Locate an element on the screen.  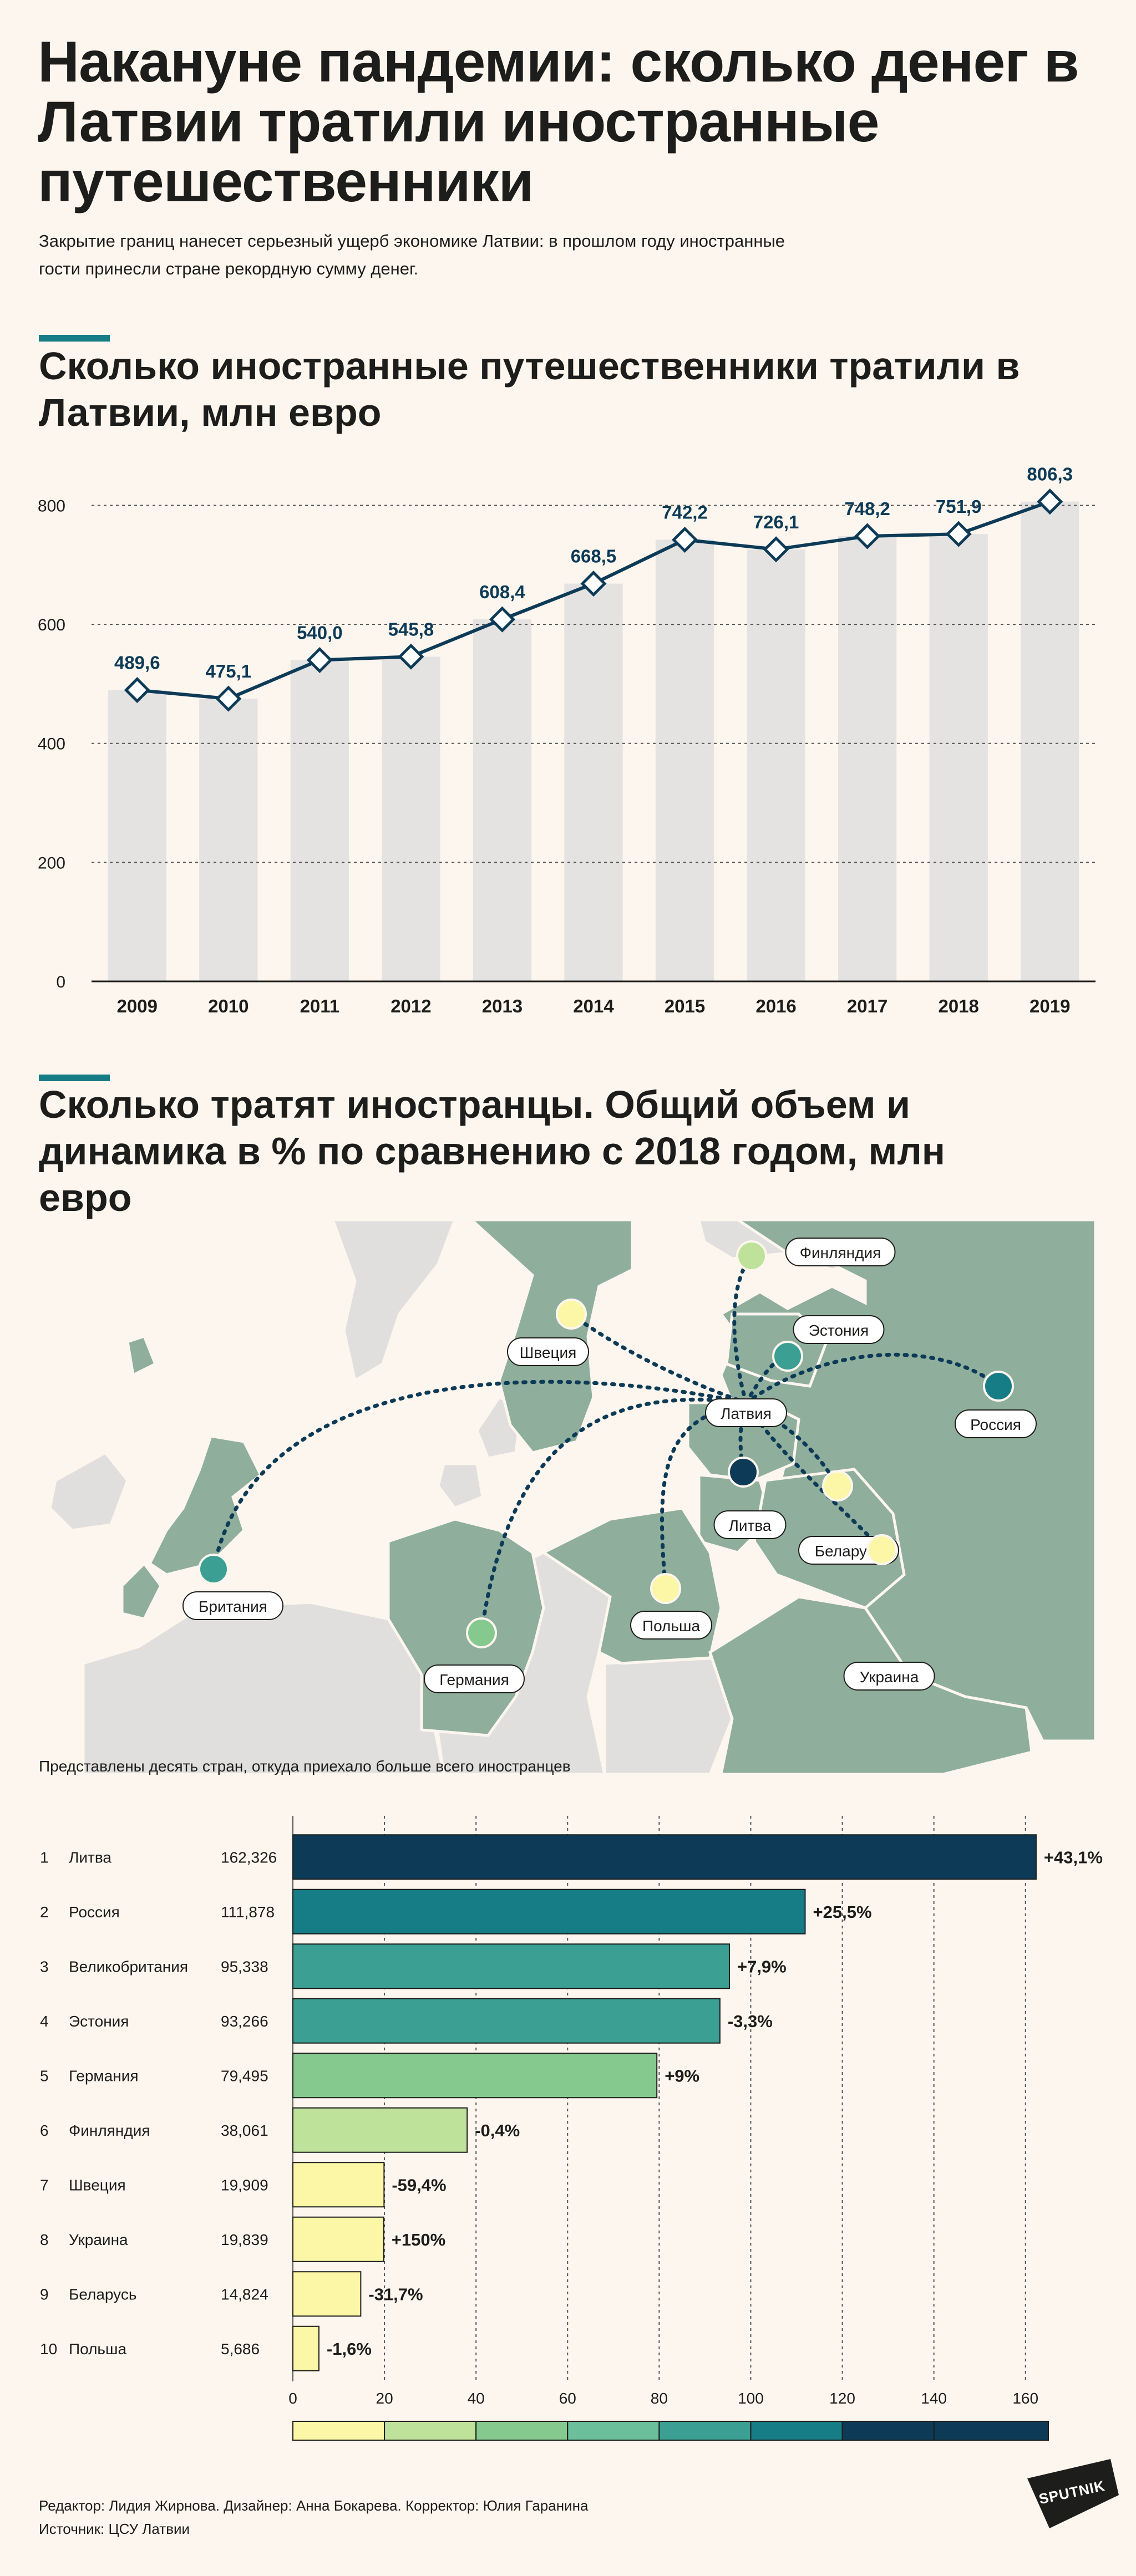
x-tick-label: 20 is located at coordinates (384, 2399).